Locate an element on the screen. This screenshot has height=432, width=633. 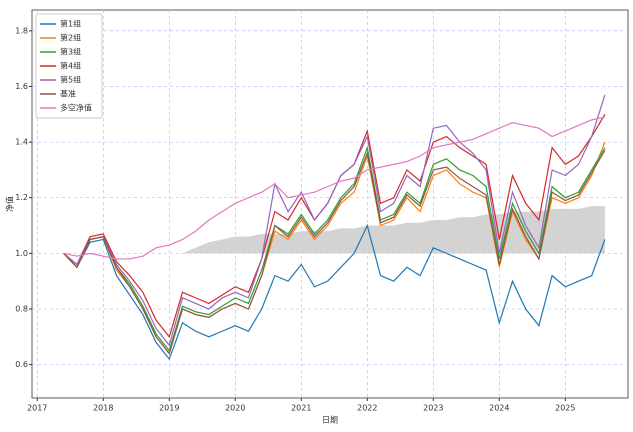
legend-label: 第4组 is located at coordinates (70, 66).